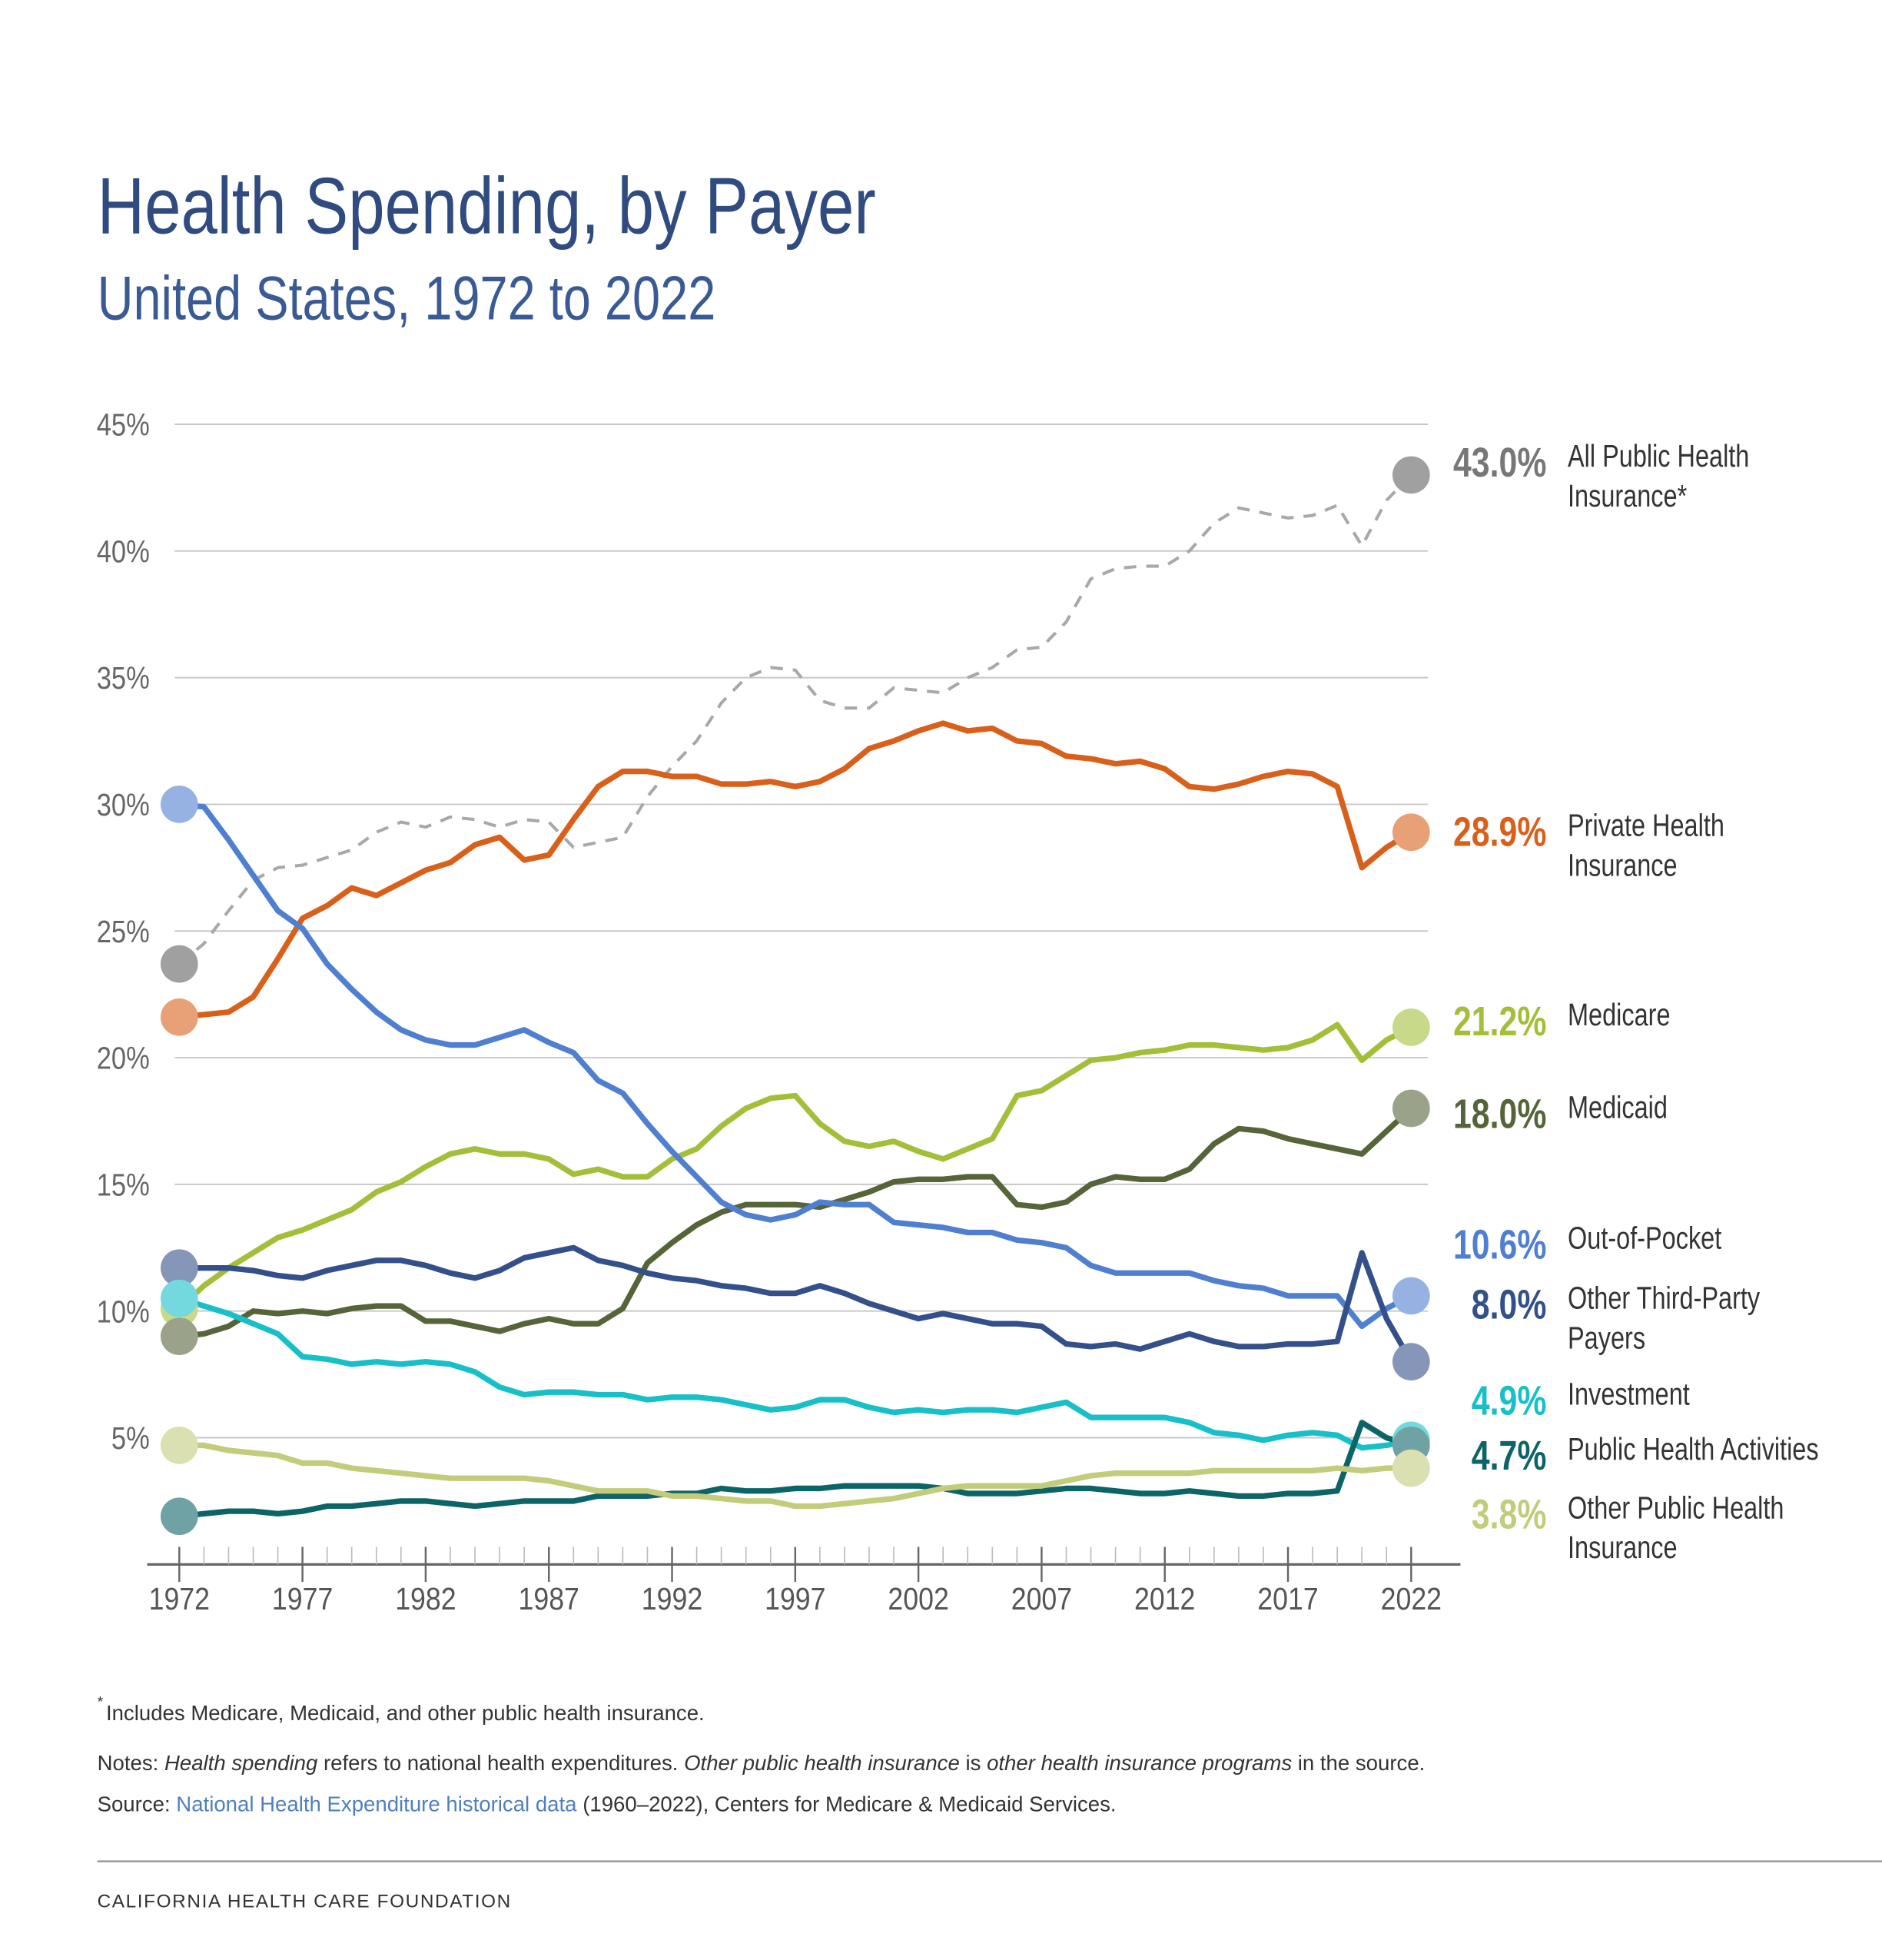 This screenshot has height=1960, width=1882. I want to click on series-name-box: Other Third-Party Payers, so click(1664, 1319).